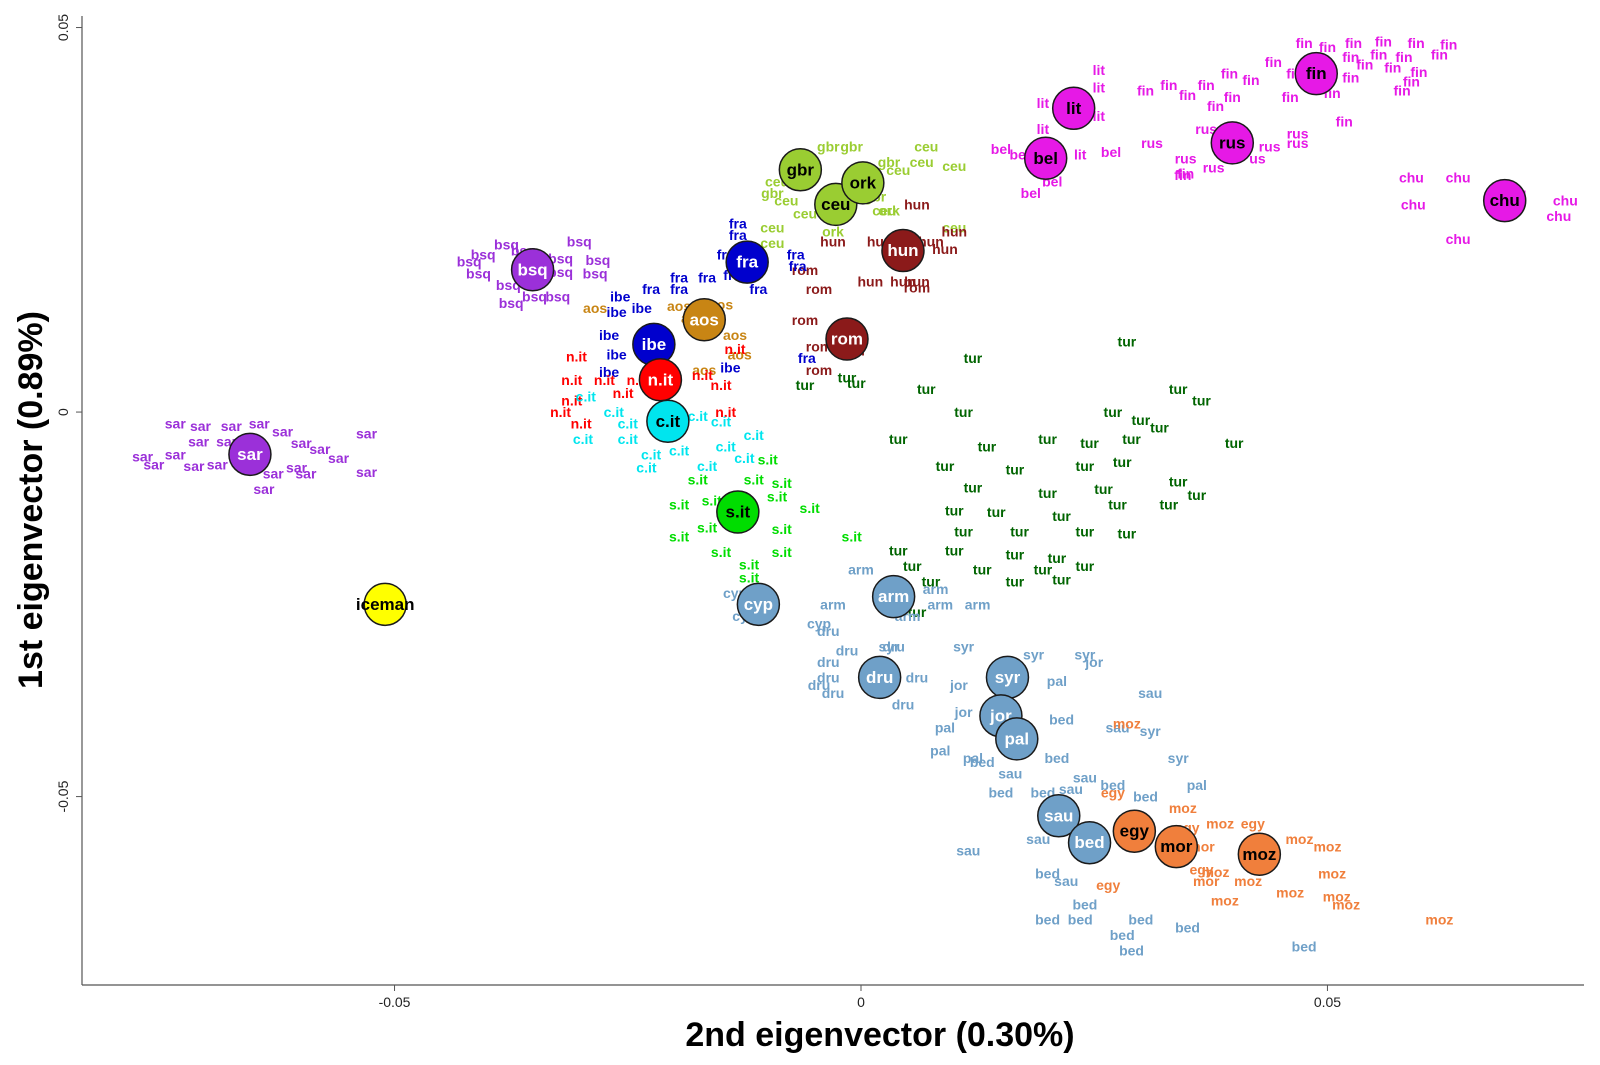 This screenshot has width=1600, height=1065. I want to click on centroid-label: s.it, so click(738, 512).